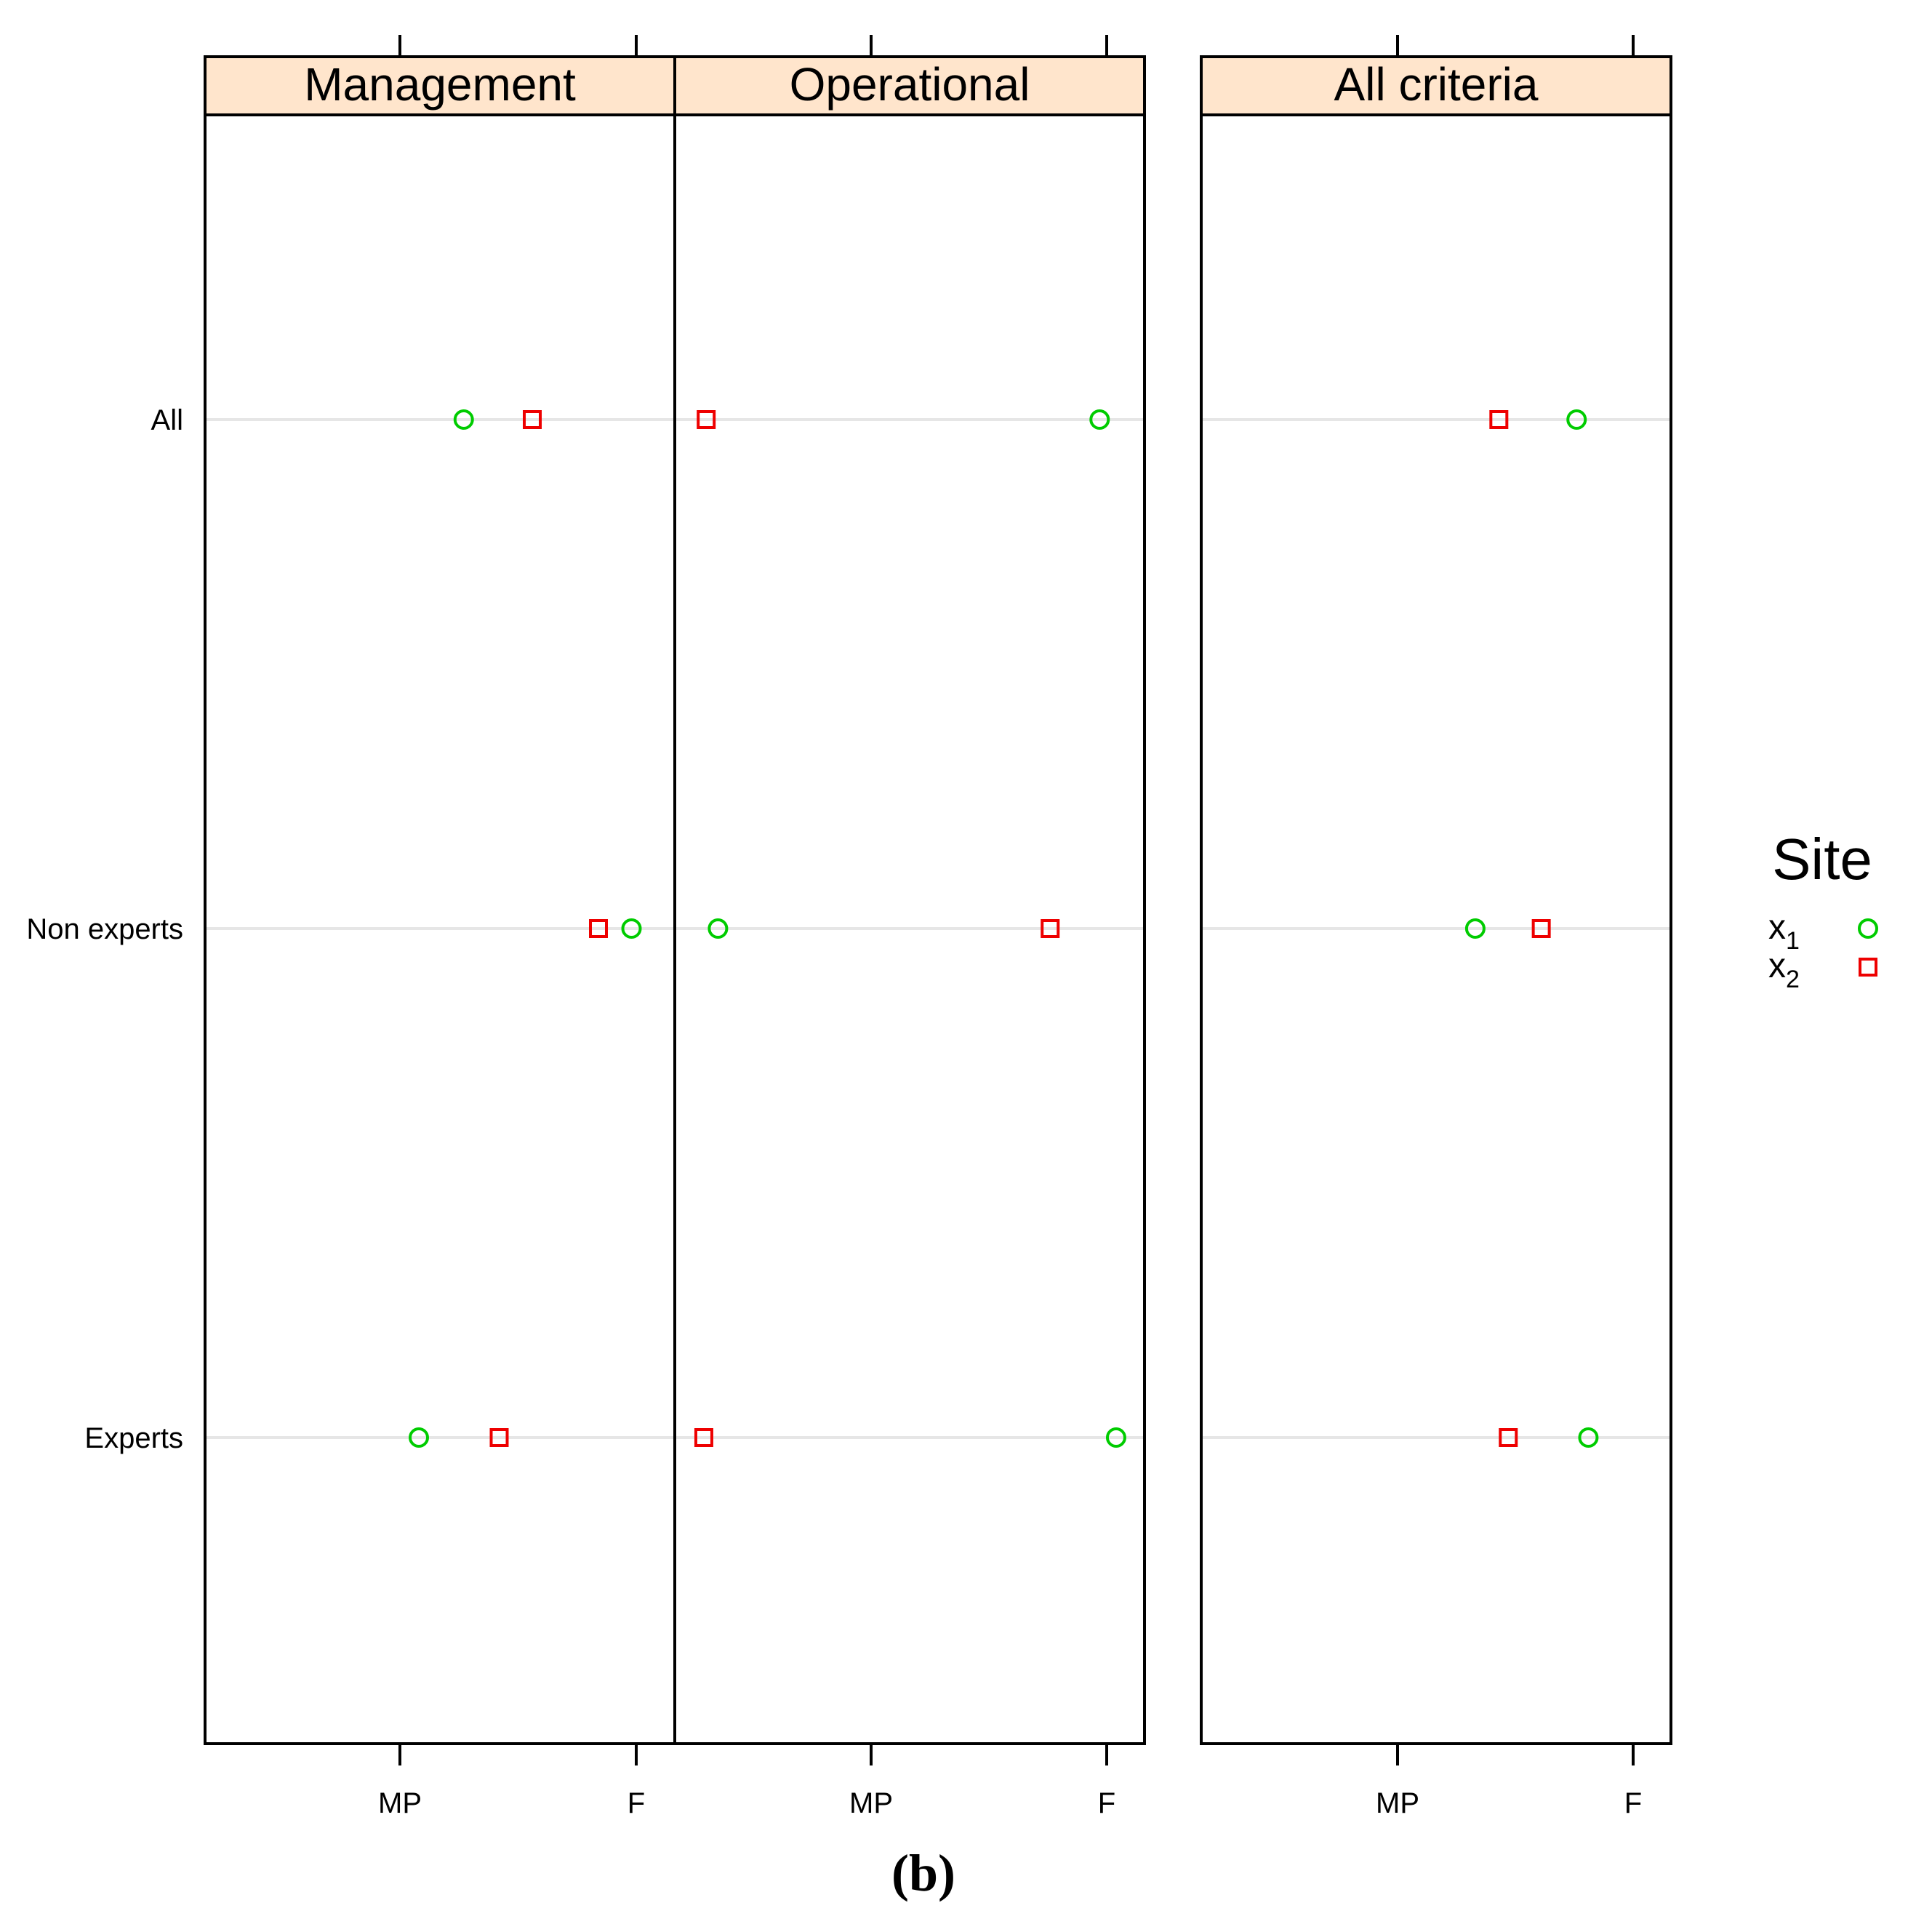  What do you see at coordinates (1868, 928) in the screenshot?
I see `legend-marker-x1` at bounding box center [1868, 928].